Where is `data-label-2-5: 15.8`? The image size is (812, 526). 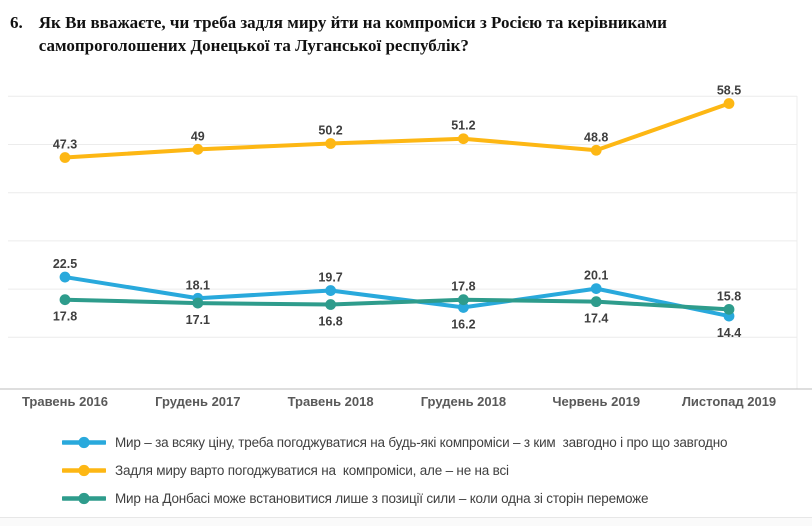
data-label-2-5: 15.8 is located at coordinates (729, 296).